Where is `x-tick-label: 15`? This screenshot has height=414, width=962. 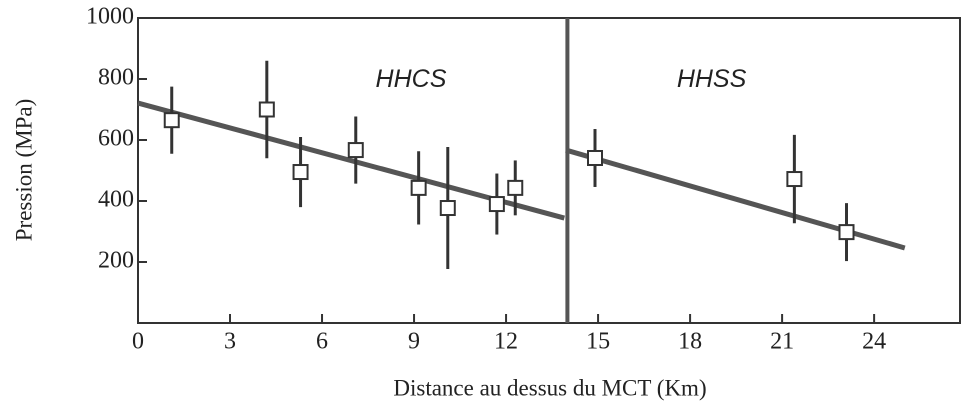 x-tick-label: 15 is located at coordinates (598, 342).